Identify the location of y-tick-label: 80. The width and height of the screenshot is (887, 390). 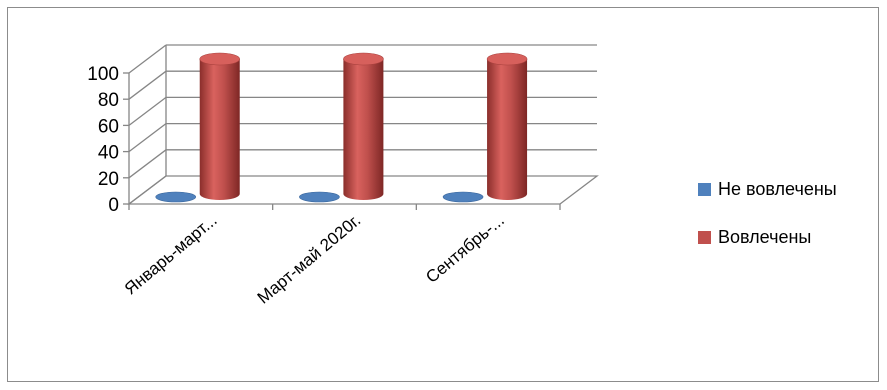
(108, 100).